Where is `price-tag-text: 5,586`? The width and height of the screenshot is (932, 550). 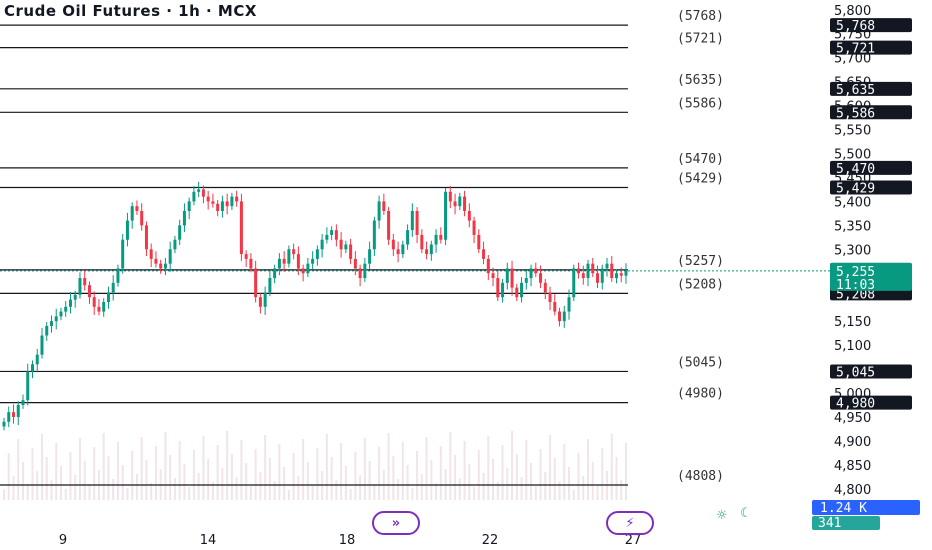 price-tag-text: 5,586 is located at coordinates (855, 113).